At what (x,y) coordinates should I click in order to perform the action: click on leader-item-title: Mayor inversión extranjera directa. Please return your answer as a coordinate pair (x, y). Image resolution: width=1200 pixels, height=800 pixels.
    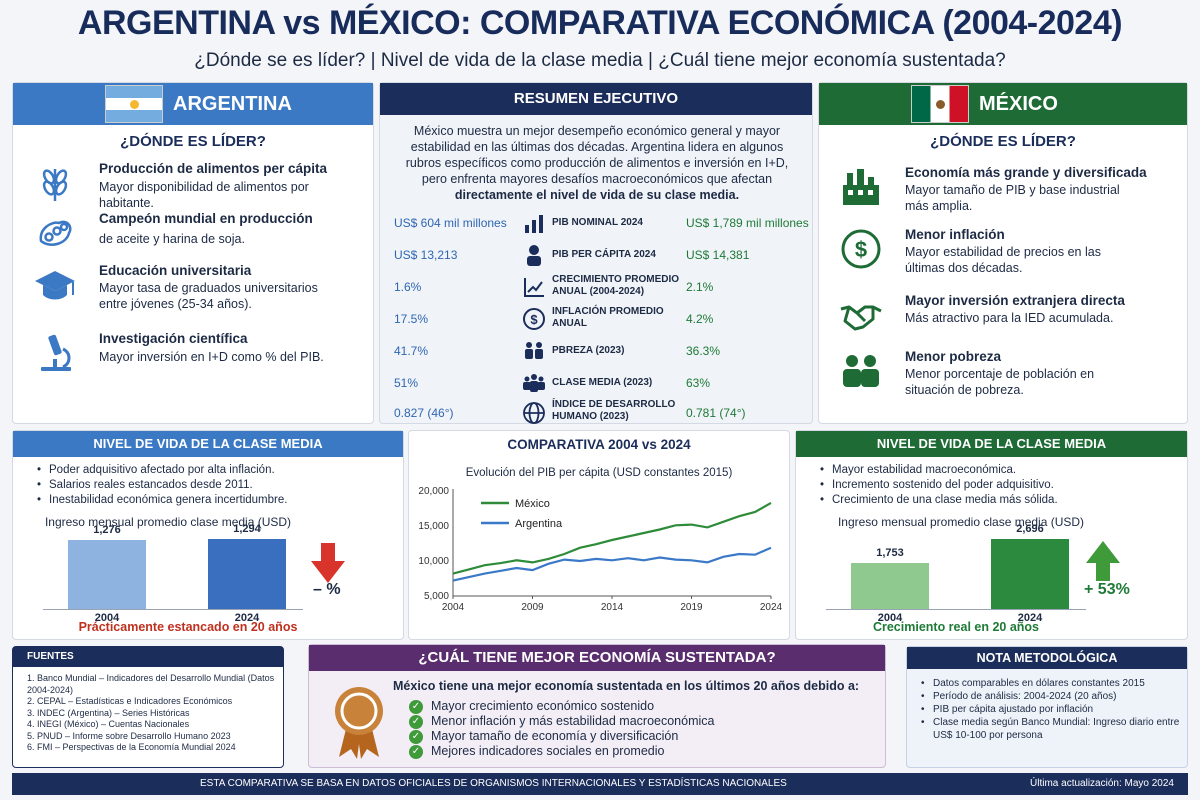
    Looking at the image, I should click on (1015, 300).